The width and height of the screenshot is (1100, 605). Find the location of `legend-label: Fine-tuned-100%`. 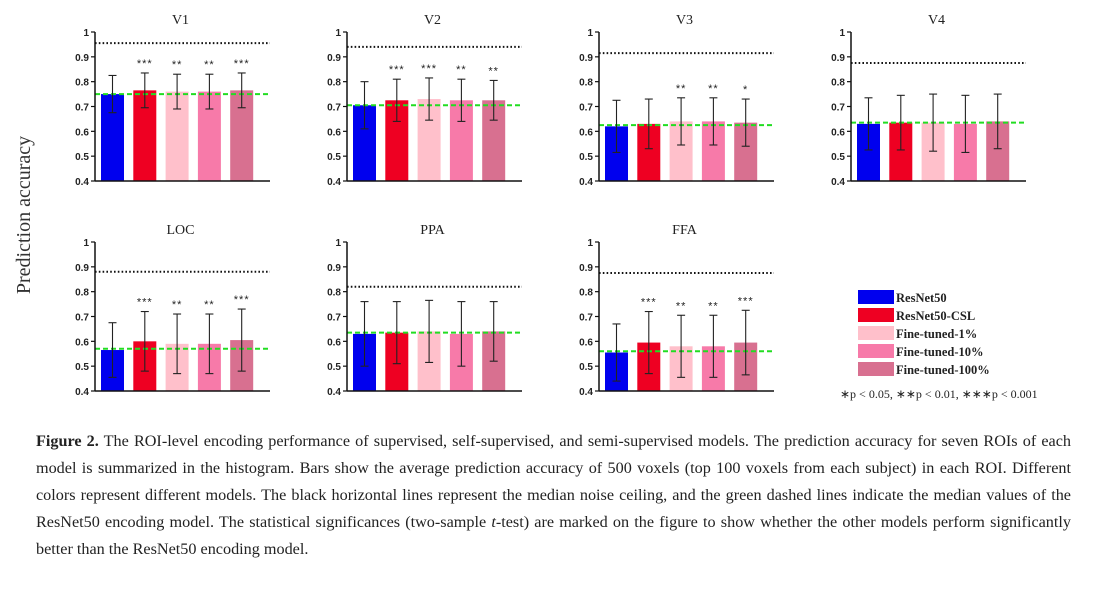

legend-label: Fine-tuned-100% is located at coordinates (943, 370).